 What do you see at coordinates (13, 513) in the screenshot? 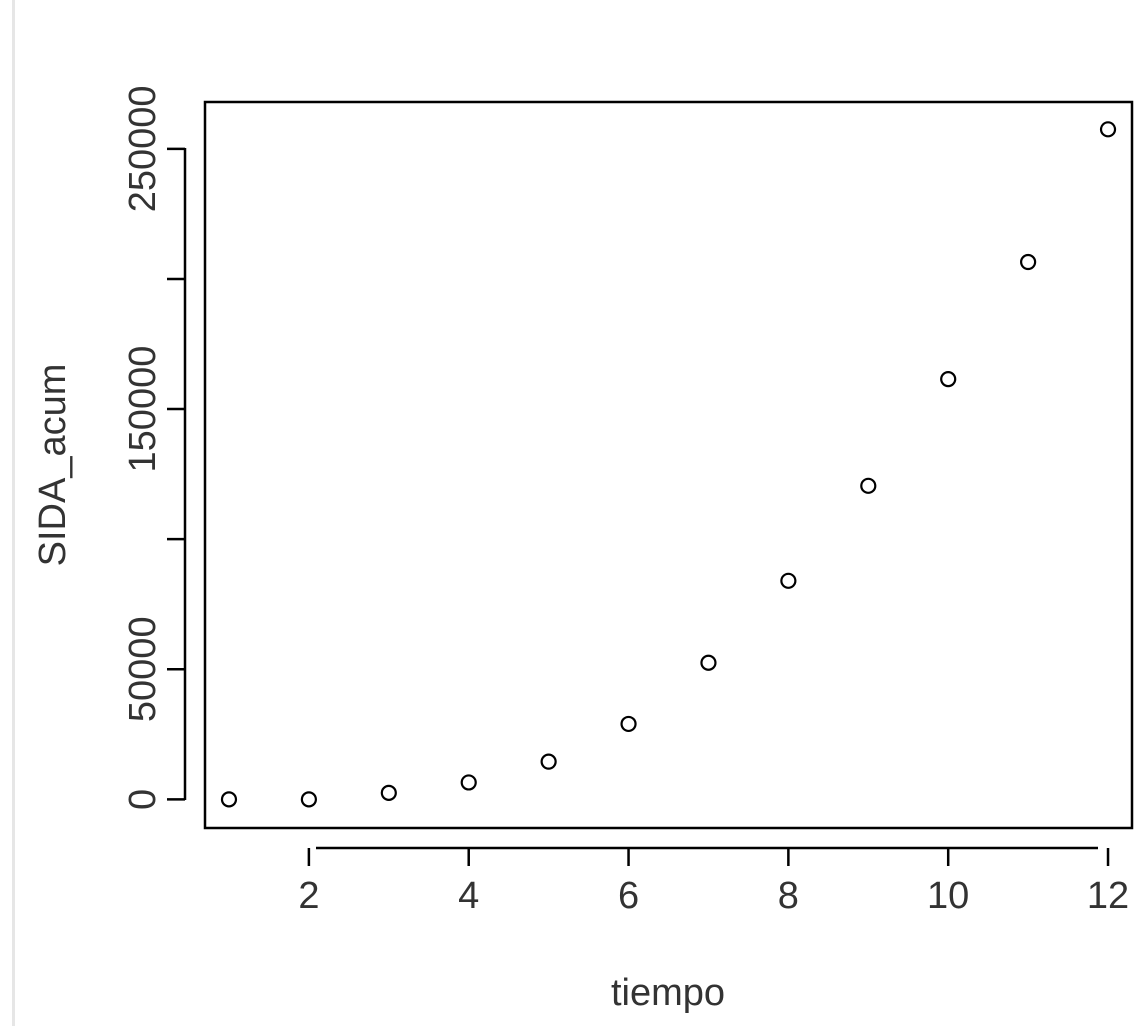
I see `window-edge-rule` at bounding box center [13, 513].